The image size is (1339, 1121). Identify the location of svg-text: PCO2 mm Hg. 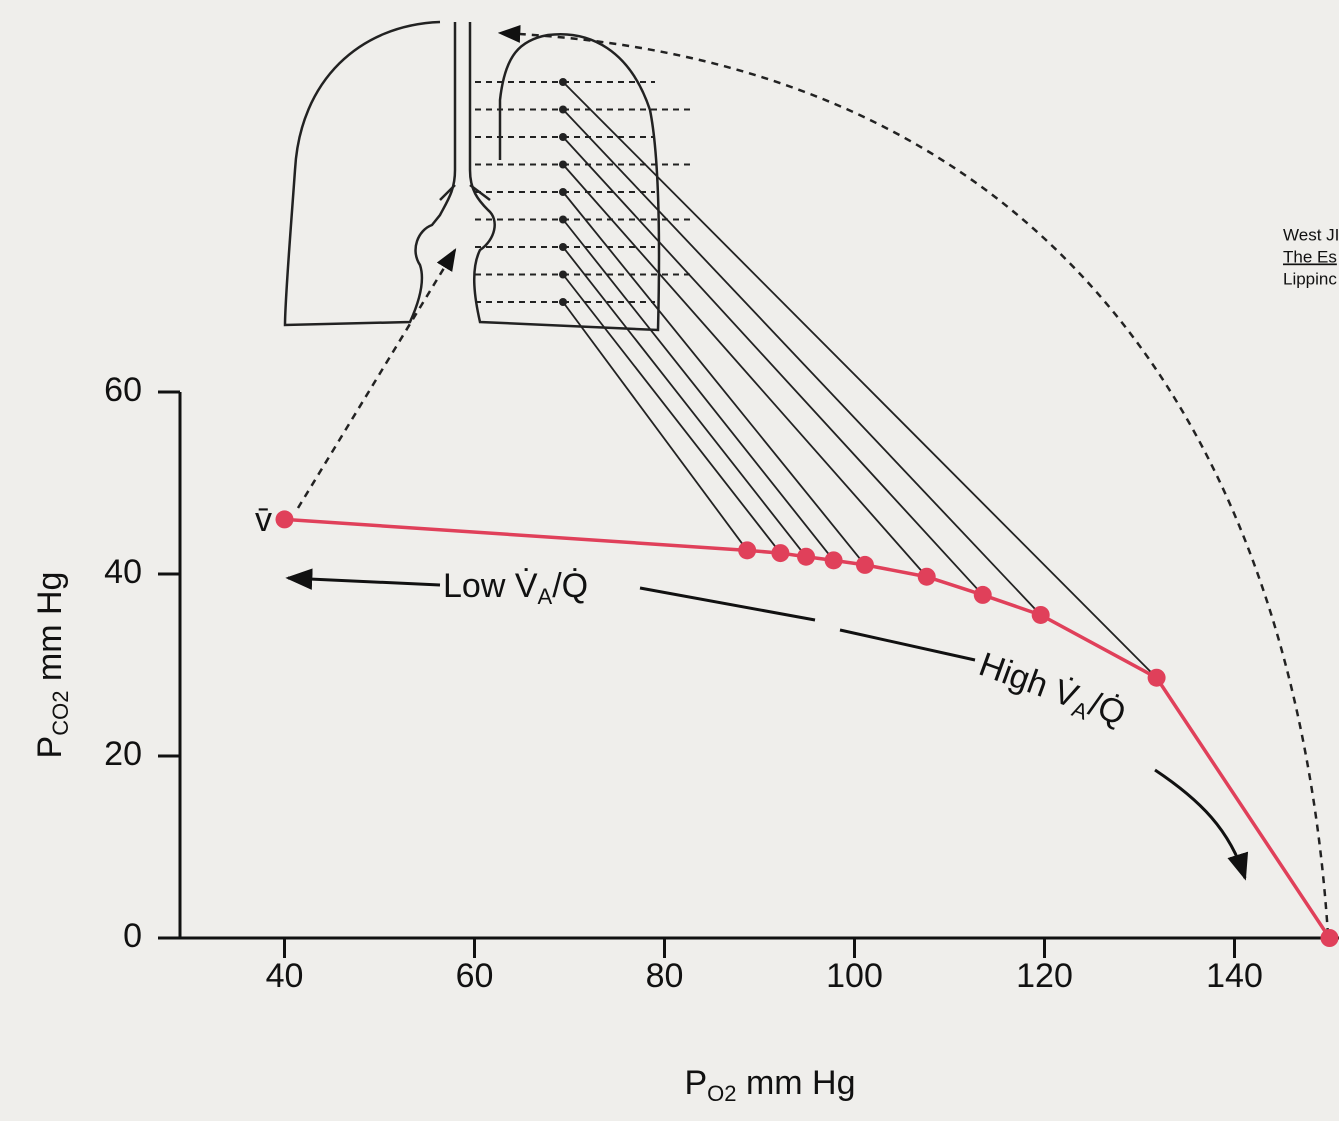
(52, 665).